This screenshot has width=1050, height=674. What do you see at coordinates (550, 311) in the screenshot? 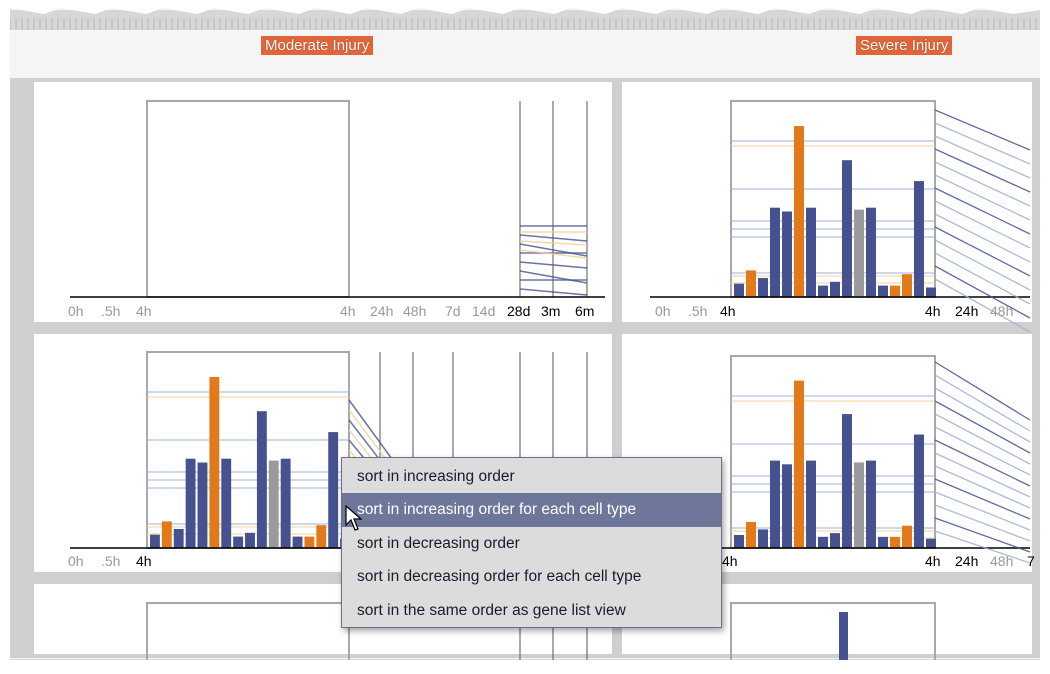
I see `axis-tick-label: 3m` at bounding box center [550, 311].